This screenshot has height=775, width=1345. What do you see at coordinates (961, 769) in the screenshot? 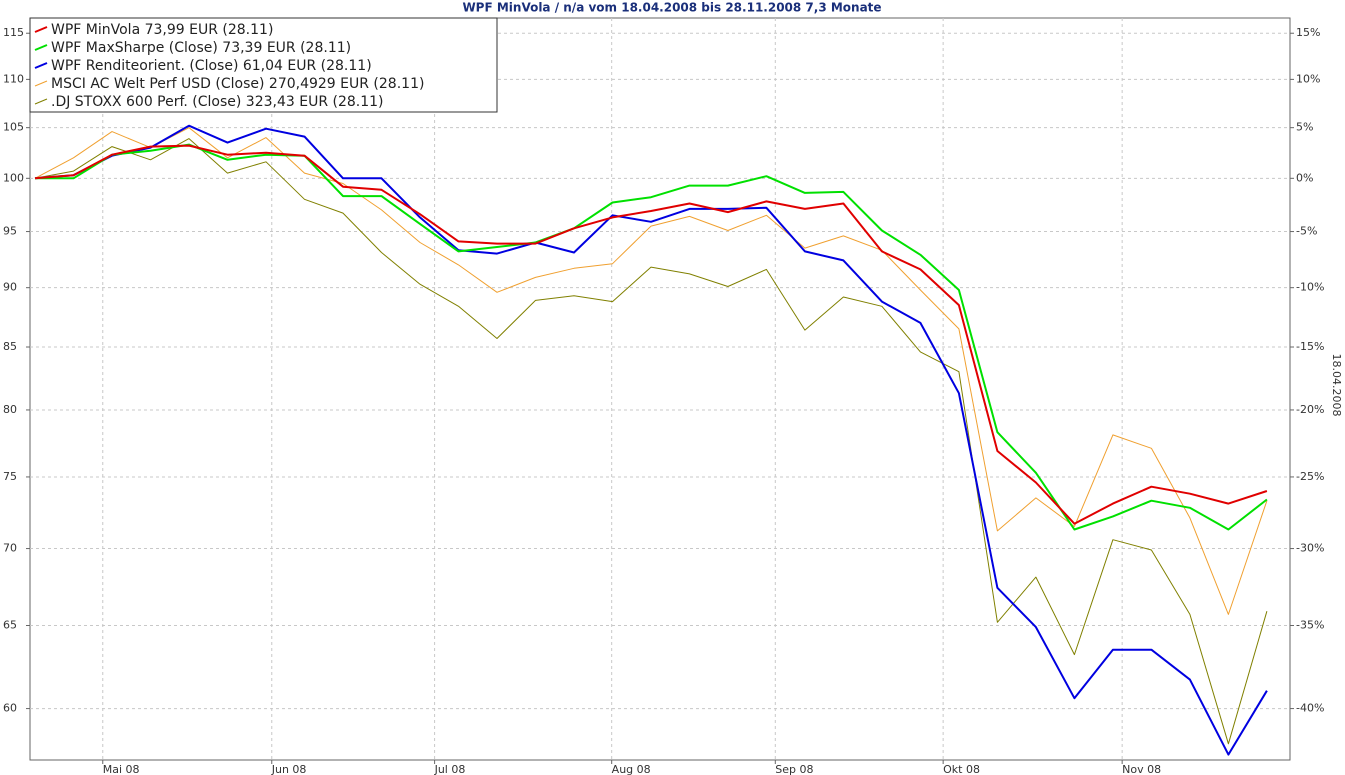
I see `x-tick-label: Okt 08` at bounding box center [961, 769].